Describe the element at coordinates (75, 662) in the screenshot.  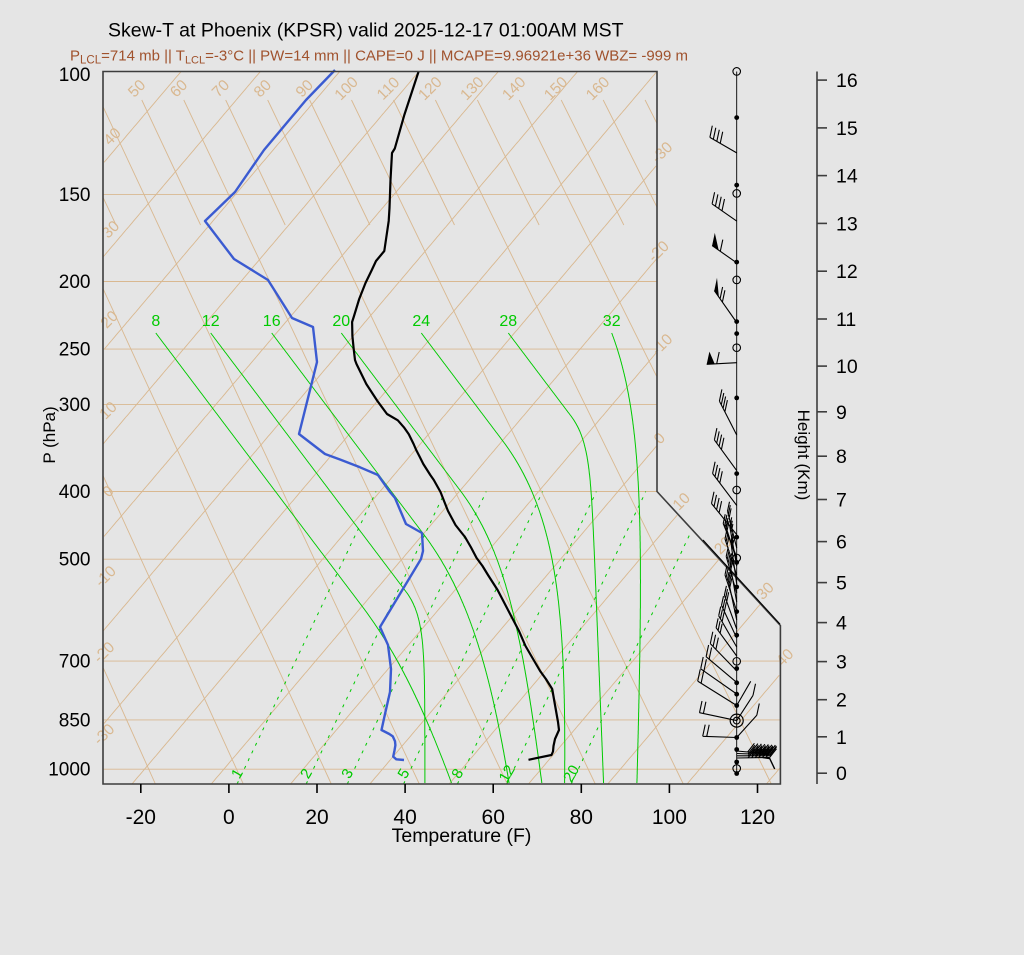
I see `svg-text: 700` at that location.